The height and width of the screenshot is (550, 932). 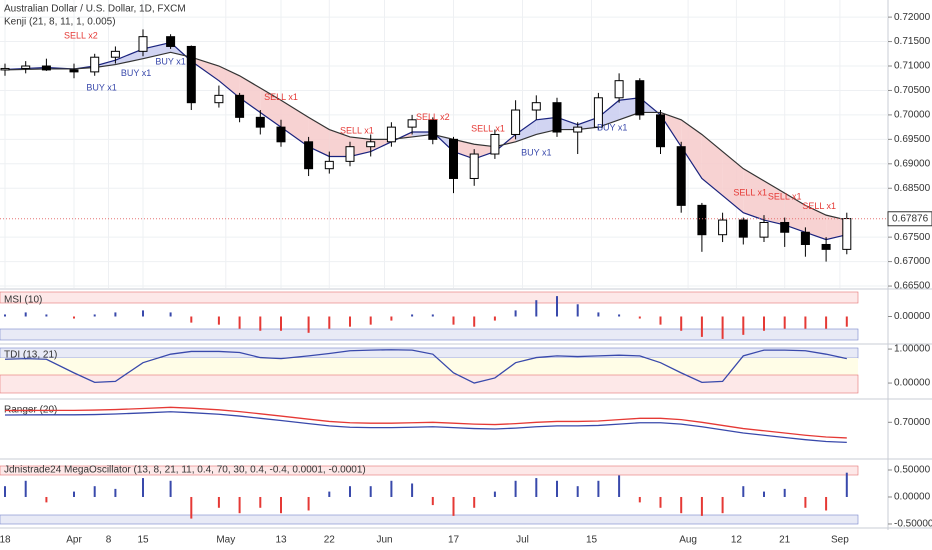 What do you see at coordinates (688, 540) in the screenshot?
I see `x-tick-label: Aug` at bounding box center [688, 540].